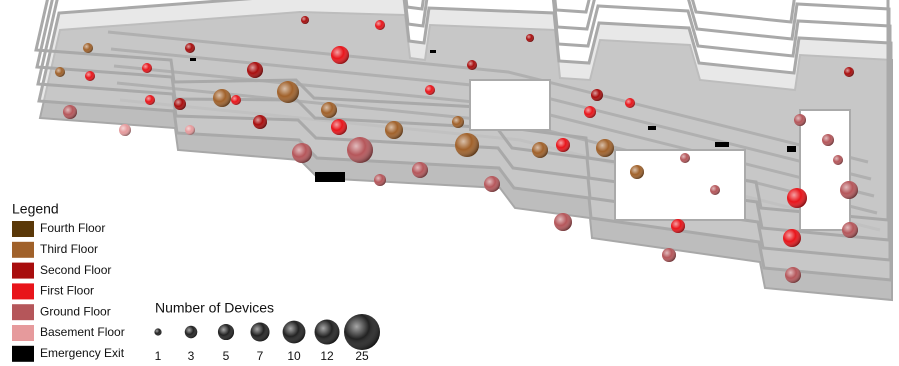  I want to click on legend-title: Legend, so click(35, 209).